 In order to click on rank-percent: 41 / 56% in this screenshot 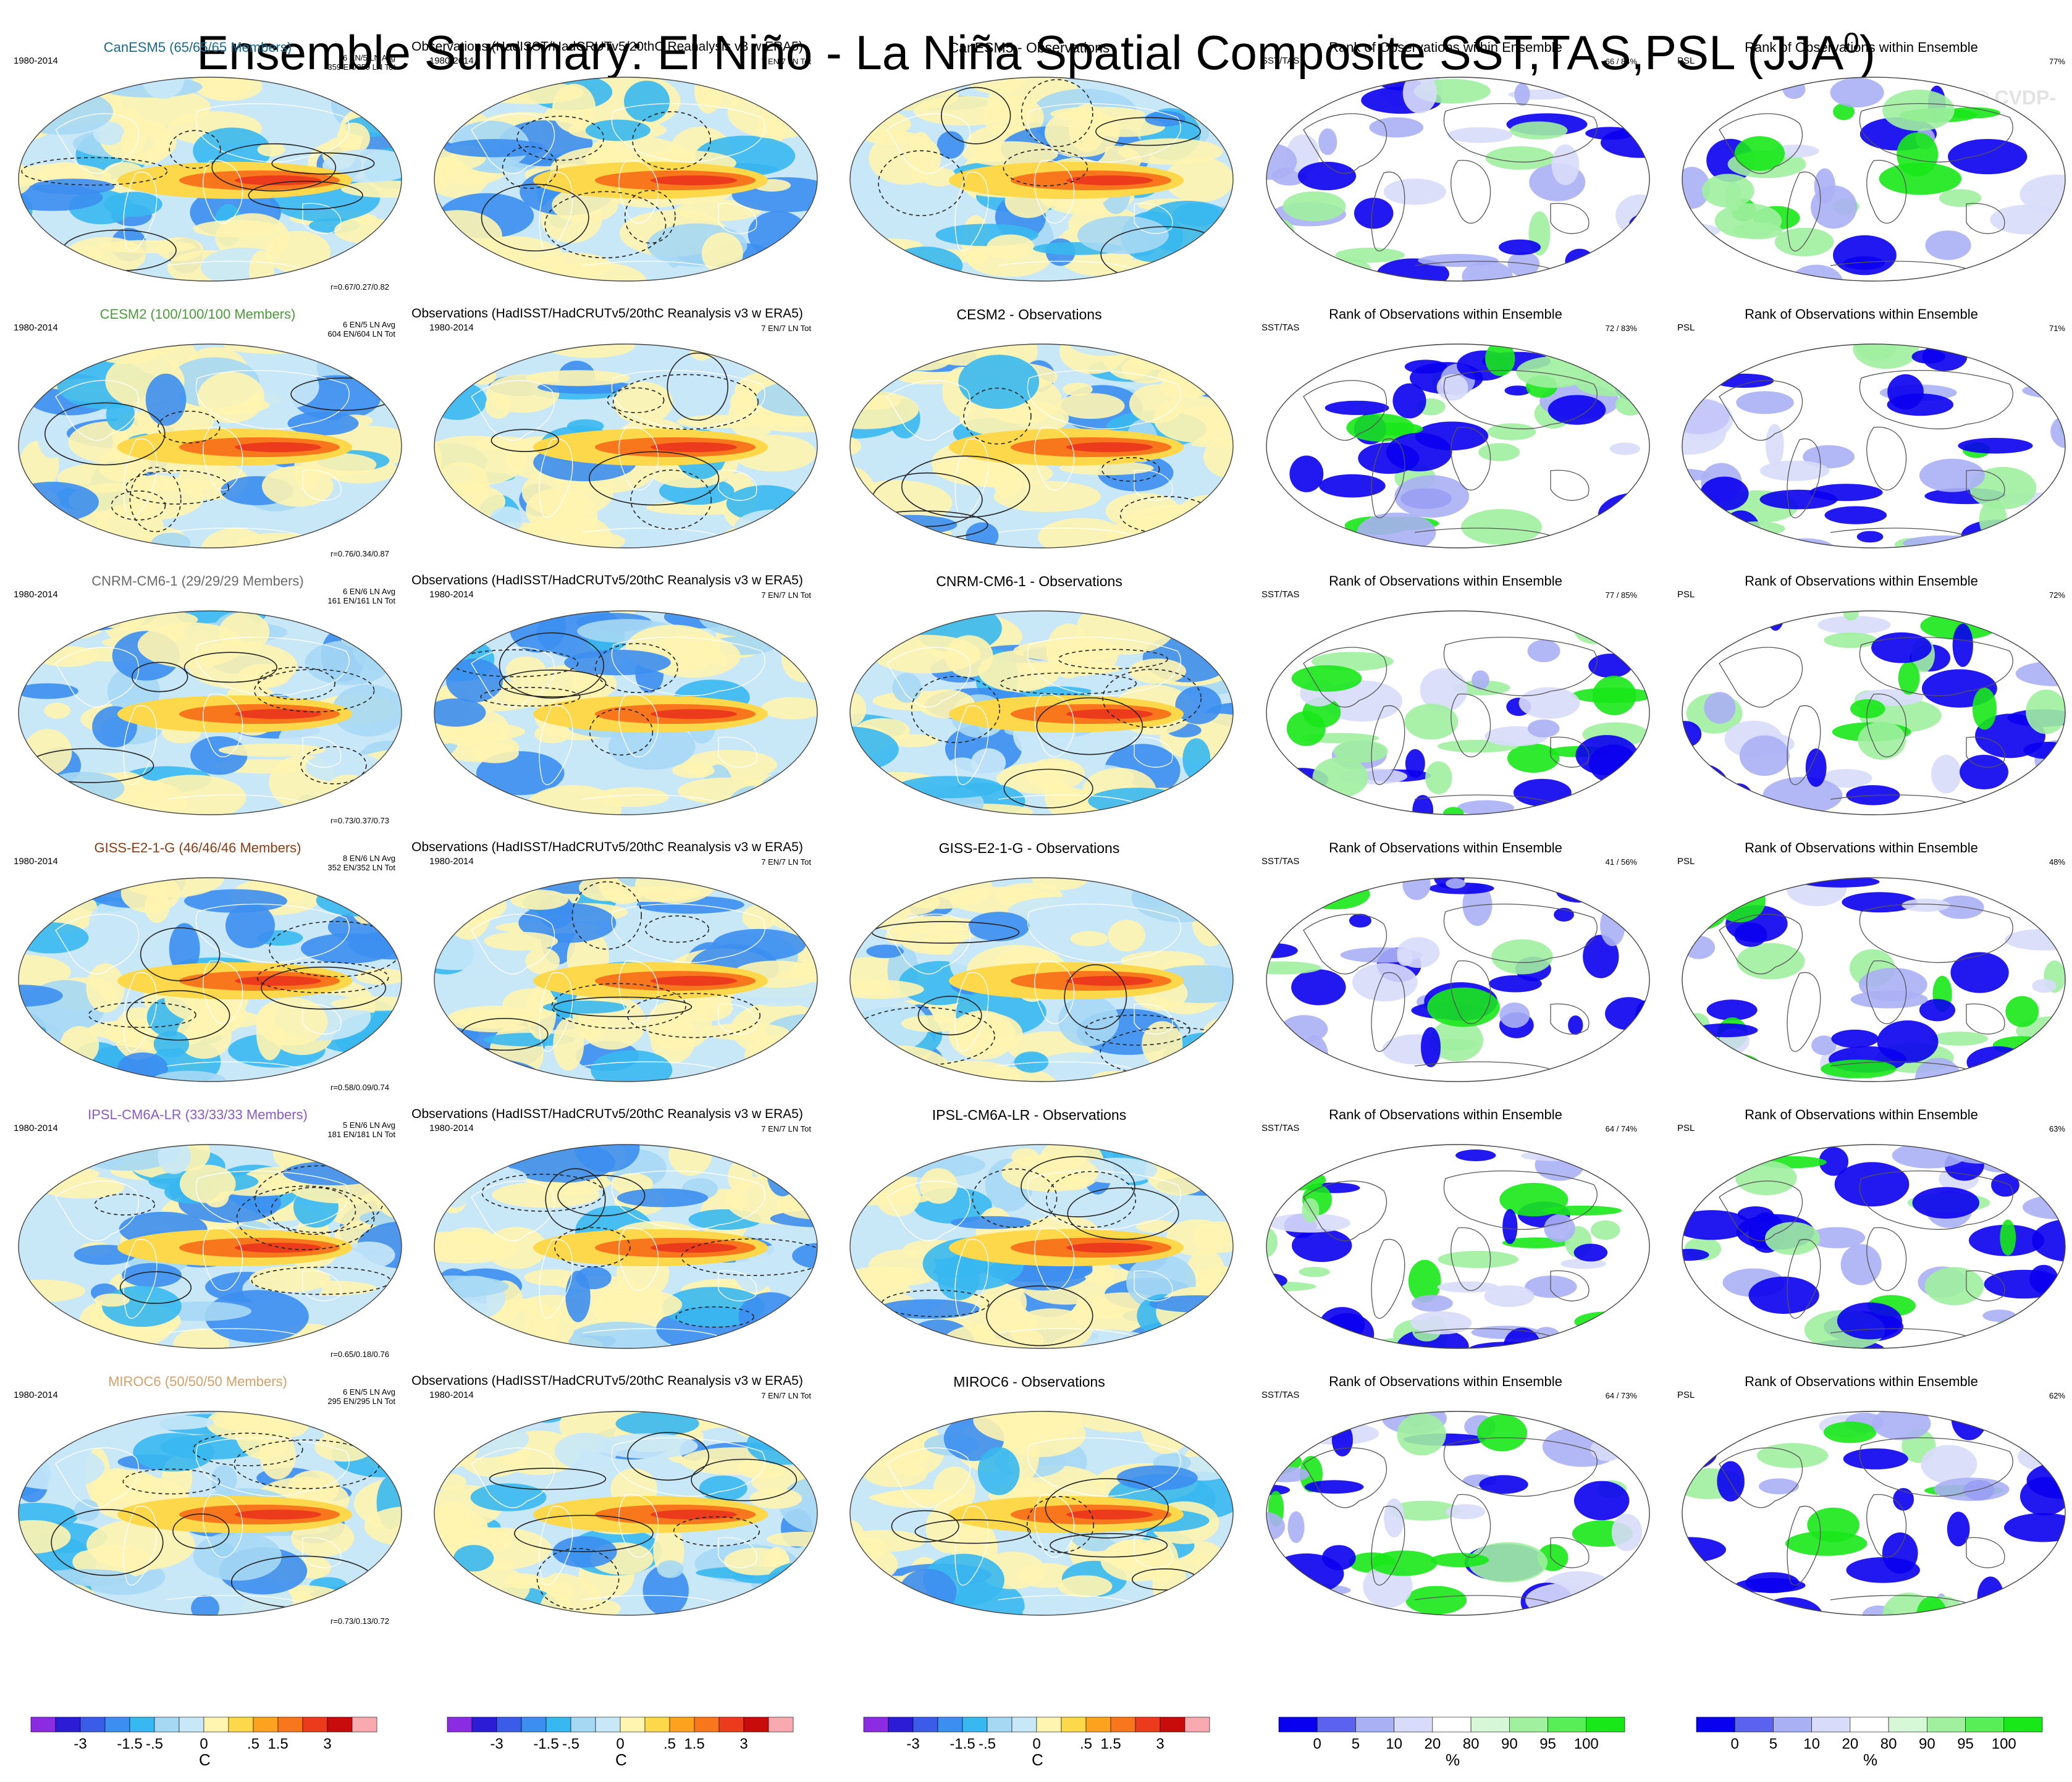, I will do `click(1621, 862)`.